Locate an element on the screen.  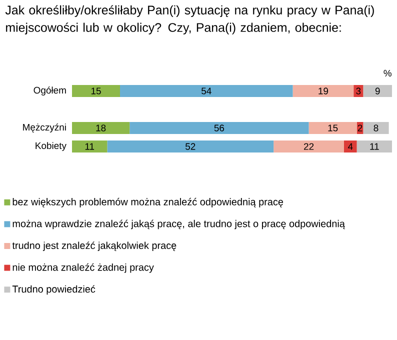
data-label: 22 is located at coordinates (309, 146).